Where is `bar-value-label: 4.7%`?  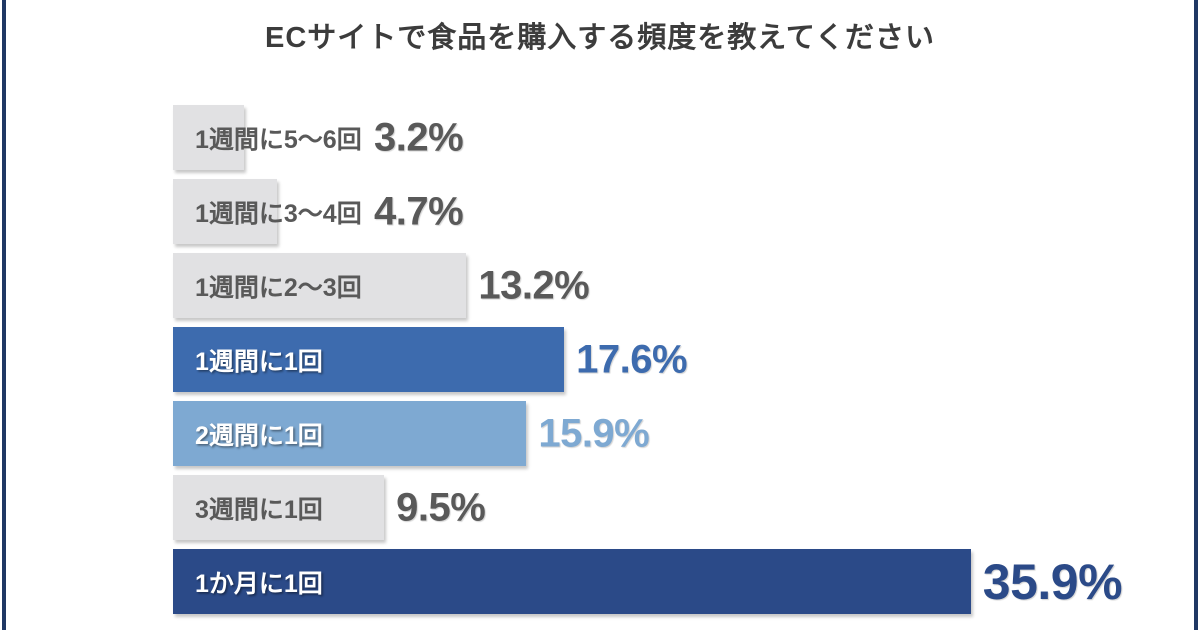
bar-value-label: 4.7% is located at coordinates (419, 211).